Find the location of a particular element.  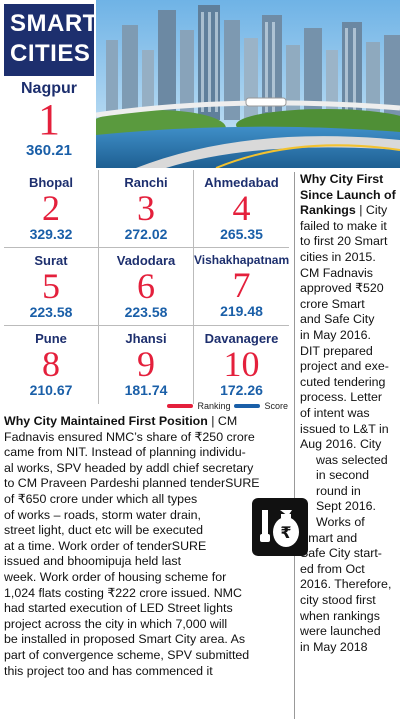

city-score: 210.67 is located at coordinates (51, 390).